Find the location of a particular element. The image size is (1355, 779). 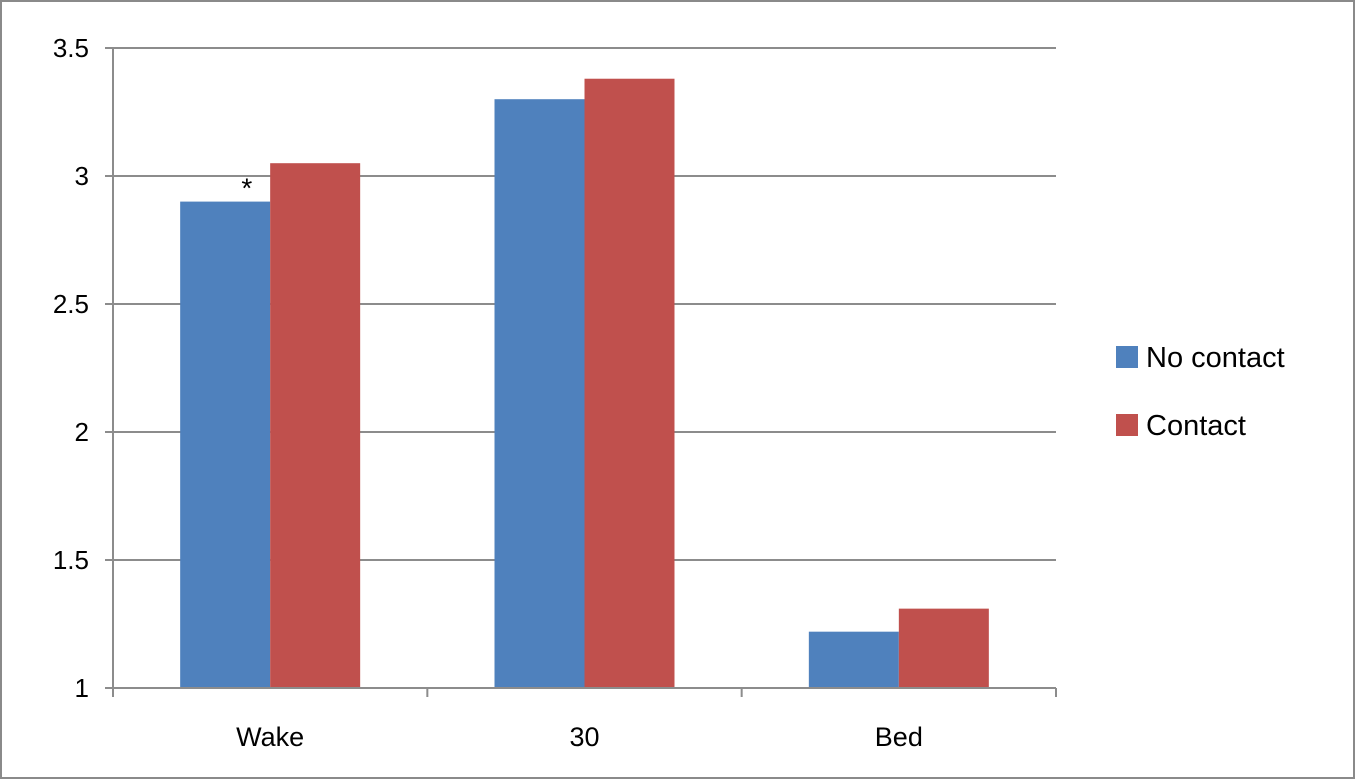

y-tick-label: 3 is located at coordinates (82, 176).